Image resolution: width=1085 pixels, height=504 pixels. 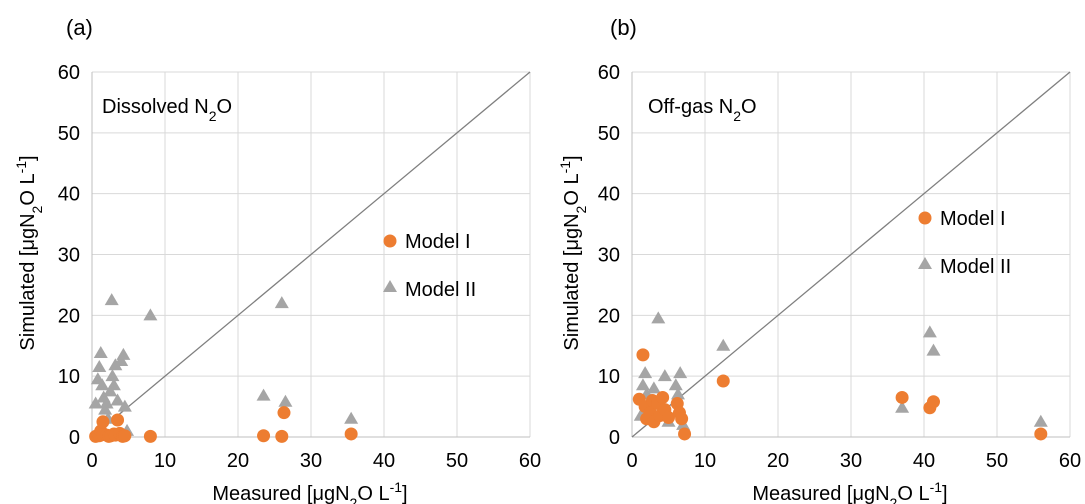 I want to click on x-axis-label-a: Measured [μgN2O L-1], so click(x=309, y=491).